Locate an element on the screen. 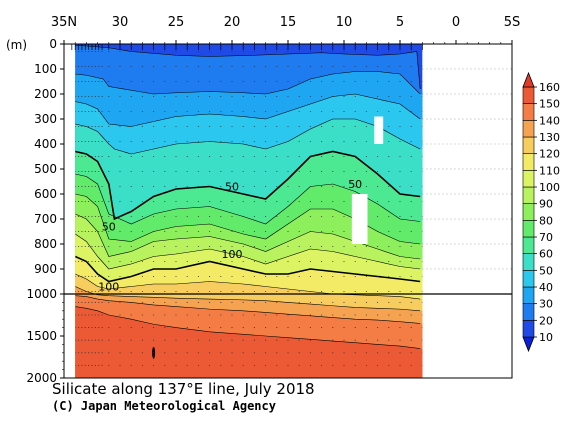  x-tick-label: 0 is located at coordinates (456, 22).